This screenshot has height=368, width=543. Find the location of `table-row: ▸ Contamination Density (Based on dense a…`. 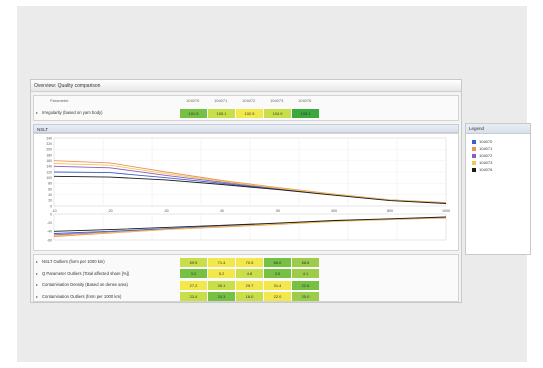

table-row: ▸ Contamination Density (Based on dense a… is located at coordinates (246, 285).